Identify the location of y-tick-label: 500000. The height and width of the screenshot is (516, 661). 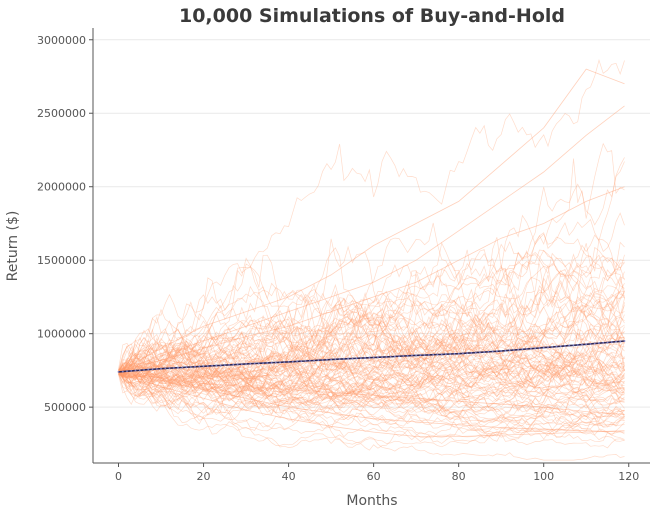
(65, 407).